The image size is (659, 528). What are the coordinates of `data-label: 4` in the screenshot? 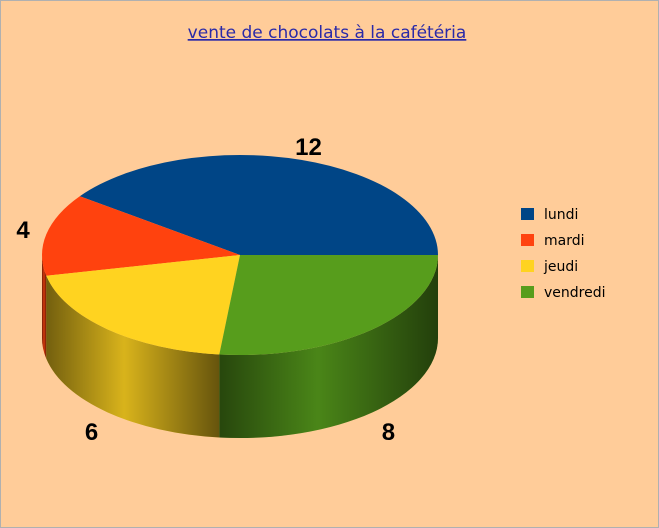 It's located at (23, 230).